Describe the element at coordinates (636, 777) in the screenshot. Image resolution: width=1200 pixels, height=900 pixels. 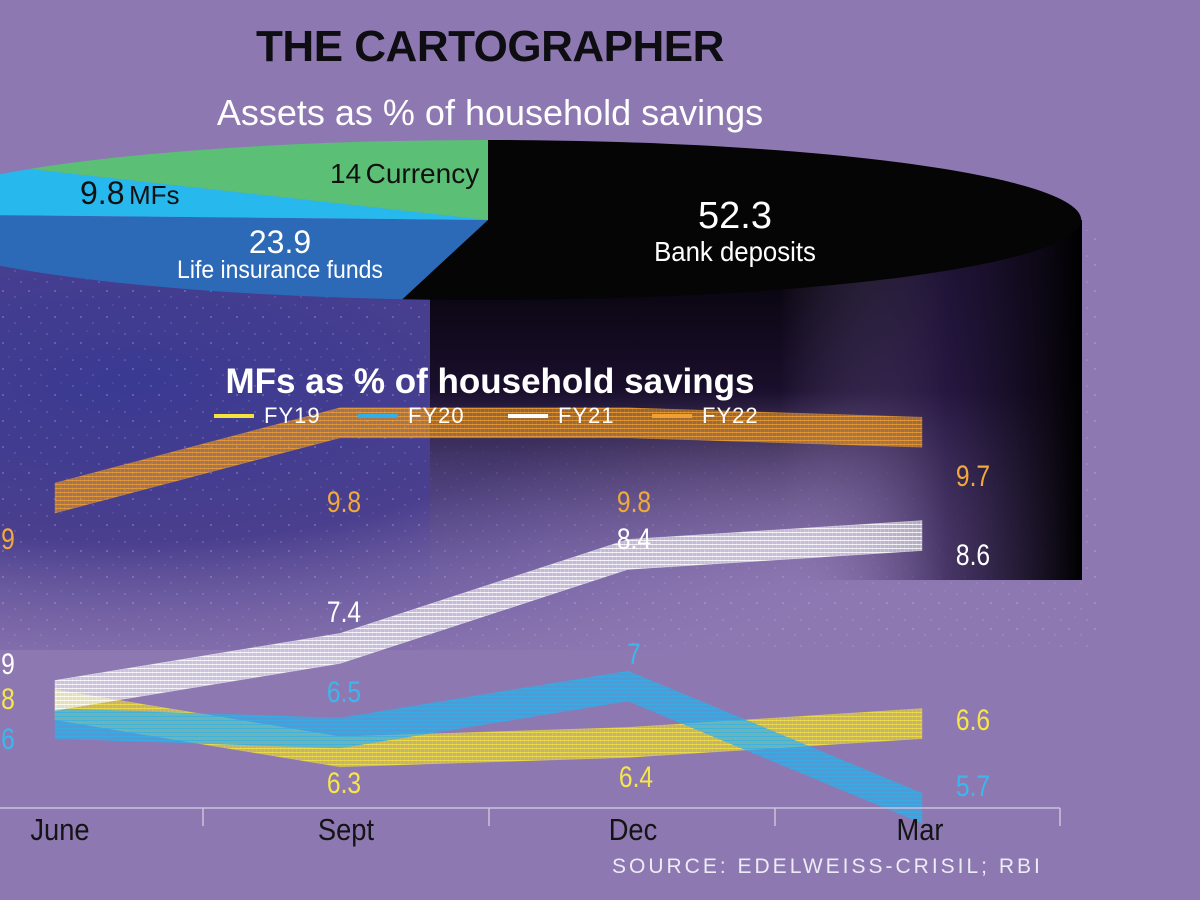
I see `data-label-fy19-dec: 6.4` at that location.